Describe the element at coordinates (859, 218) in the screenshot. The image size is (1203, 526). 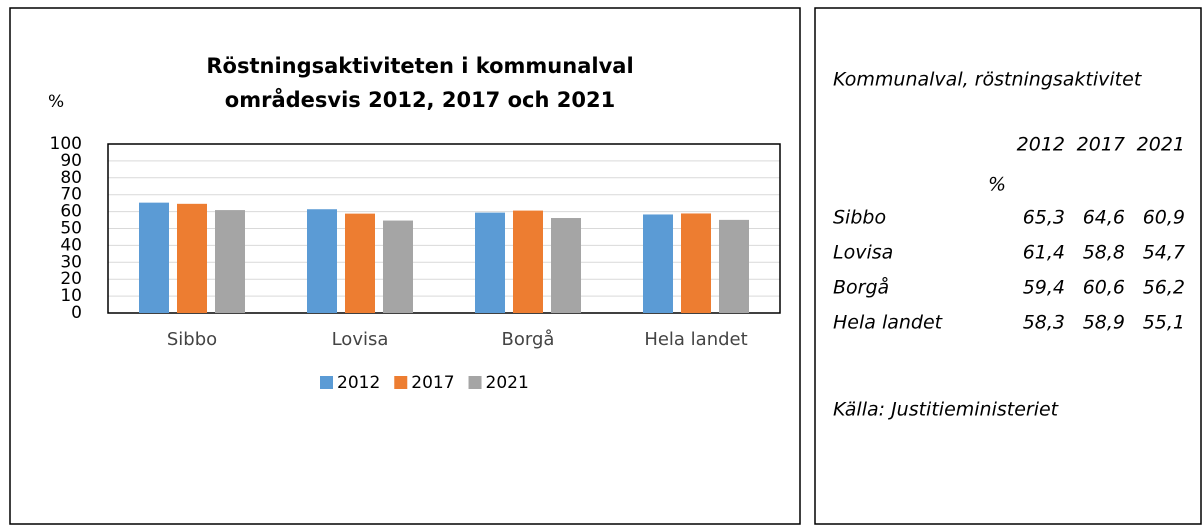
I see `row-label: Sibbo` at that location.